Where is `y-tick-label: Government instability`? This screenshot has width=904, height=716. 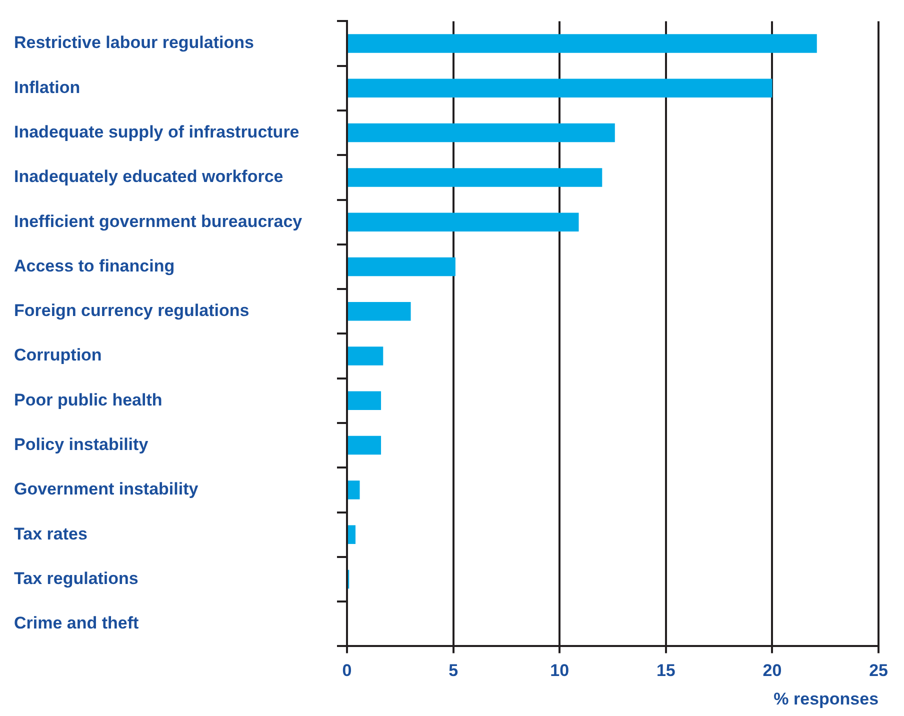
y-tick-label: Government instability is located at coordinates (106, 489).